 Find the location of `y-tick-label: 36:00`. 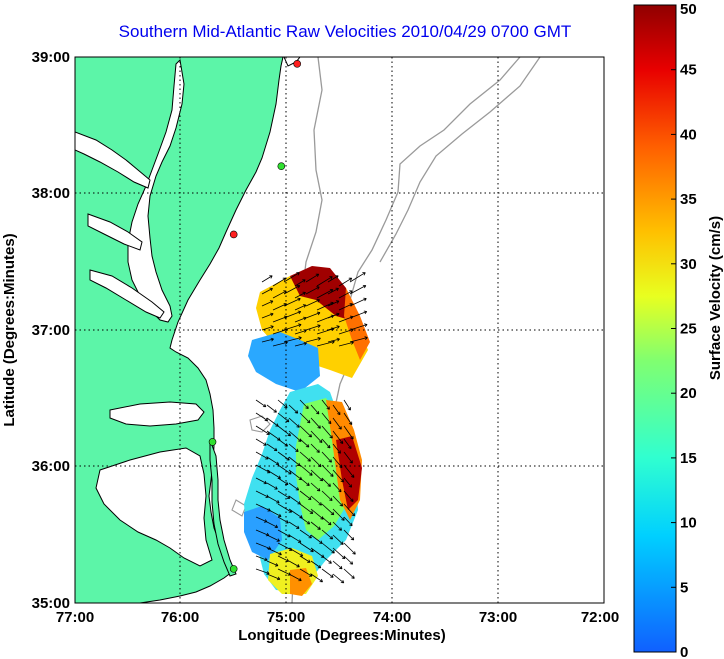

y-tick-label: 36:00 is located at coordinates (51, 466).